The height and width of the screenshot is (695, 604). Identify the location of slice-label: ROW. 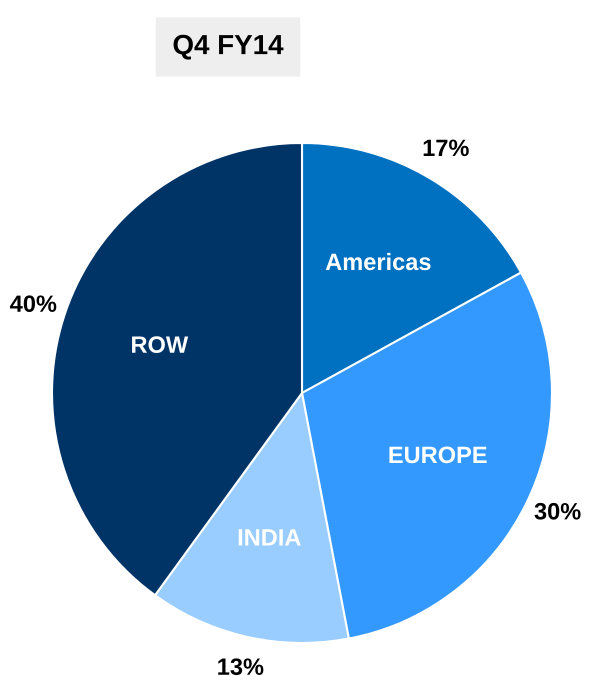
(160, 344).